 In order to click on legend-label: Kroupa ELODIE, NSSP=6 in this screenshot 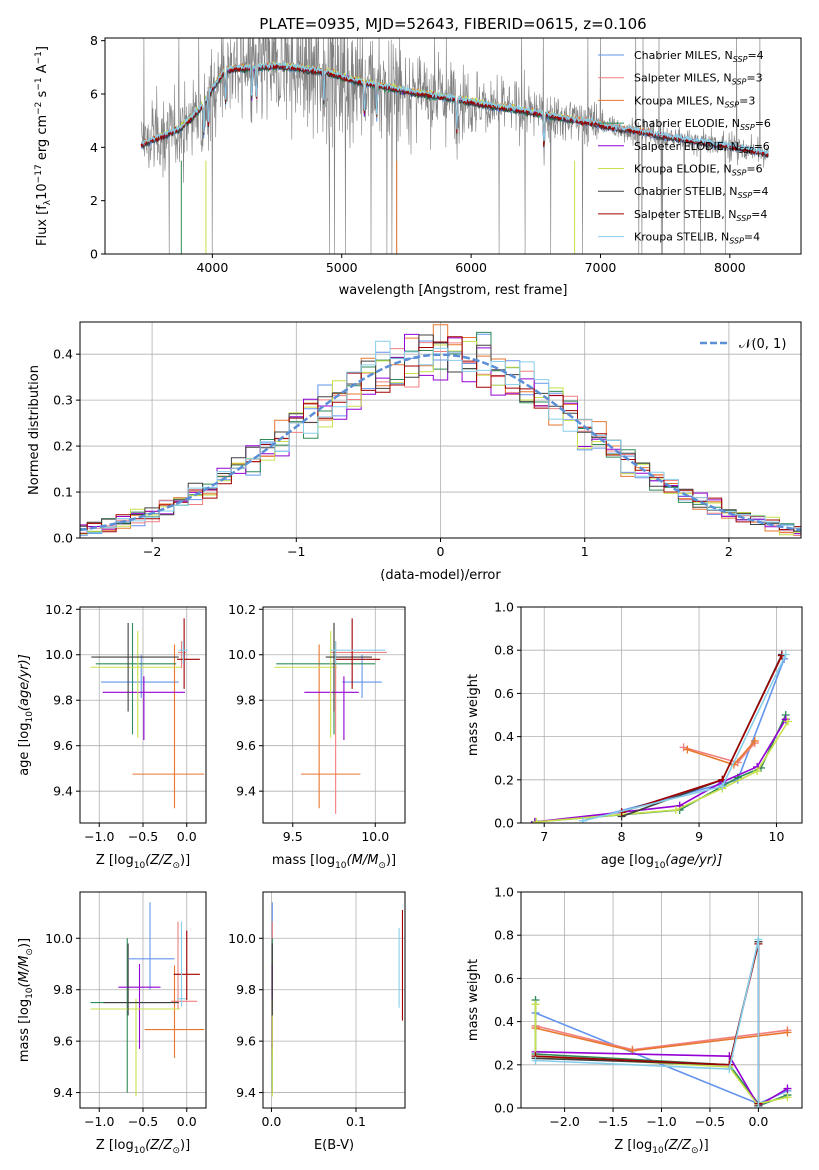, I will do `click(698, 170)`.